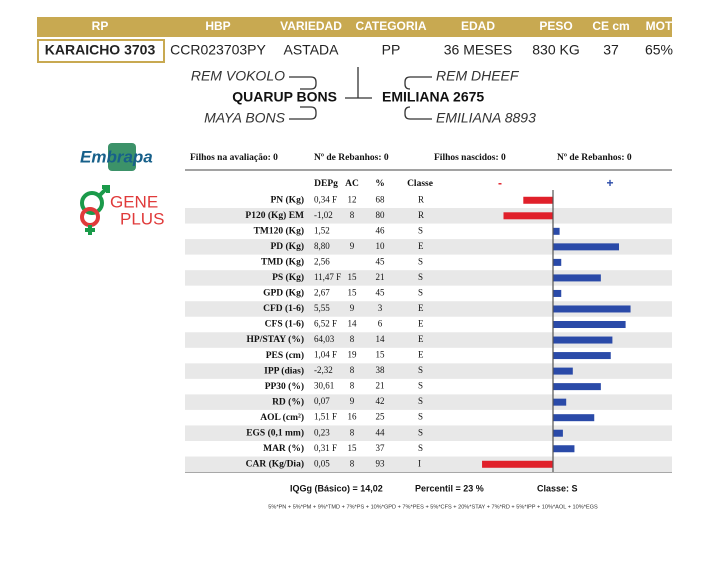  Describe the element at coordinates (284, 386) in the screenshot. I see `trait: PP30 (%)` at that location.